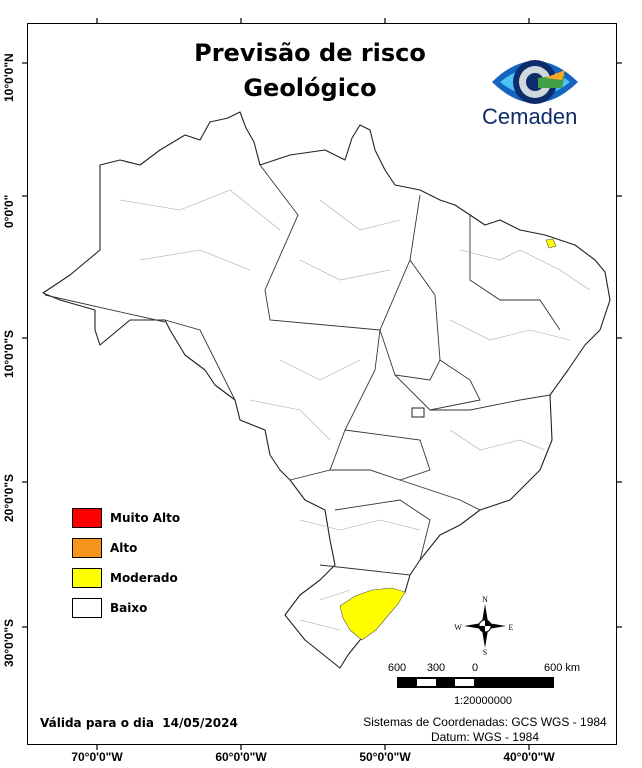  What do you see at coordinates (484, 626) in the screenshot?
I see `north-arrow-compass-icon: N S E W` at bounding box center [484, 626].